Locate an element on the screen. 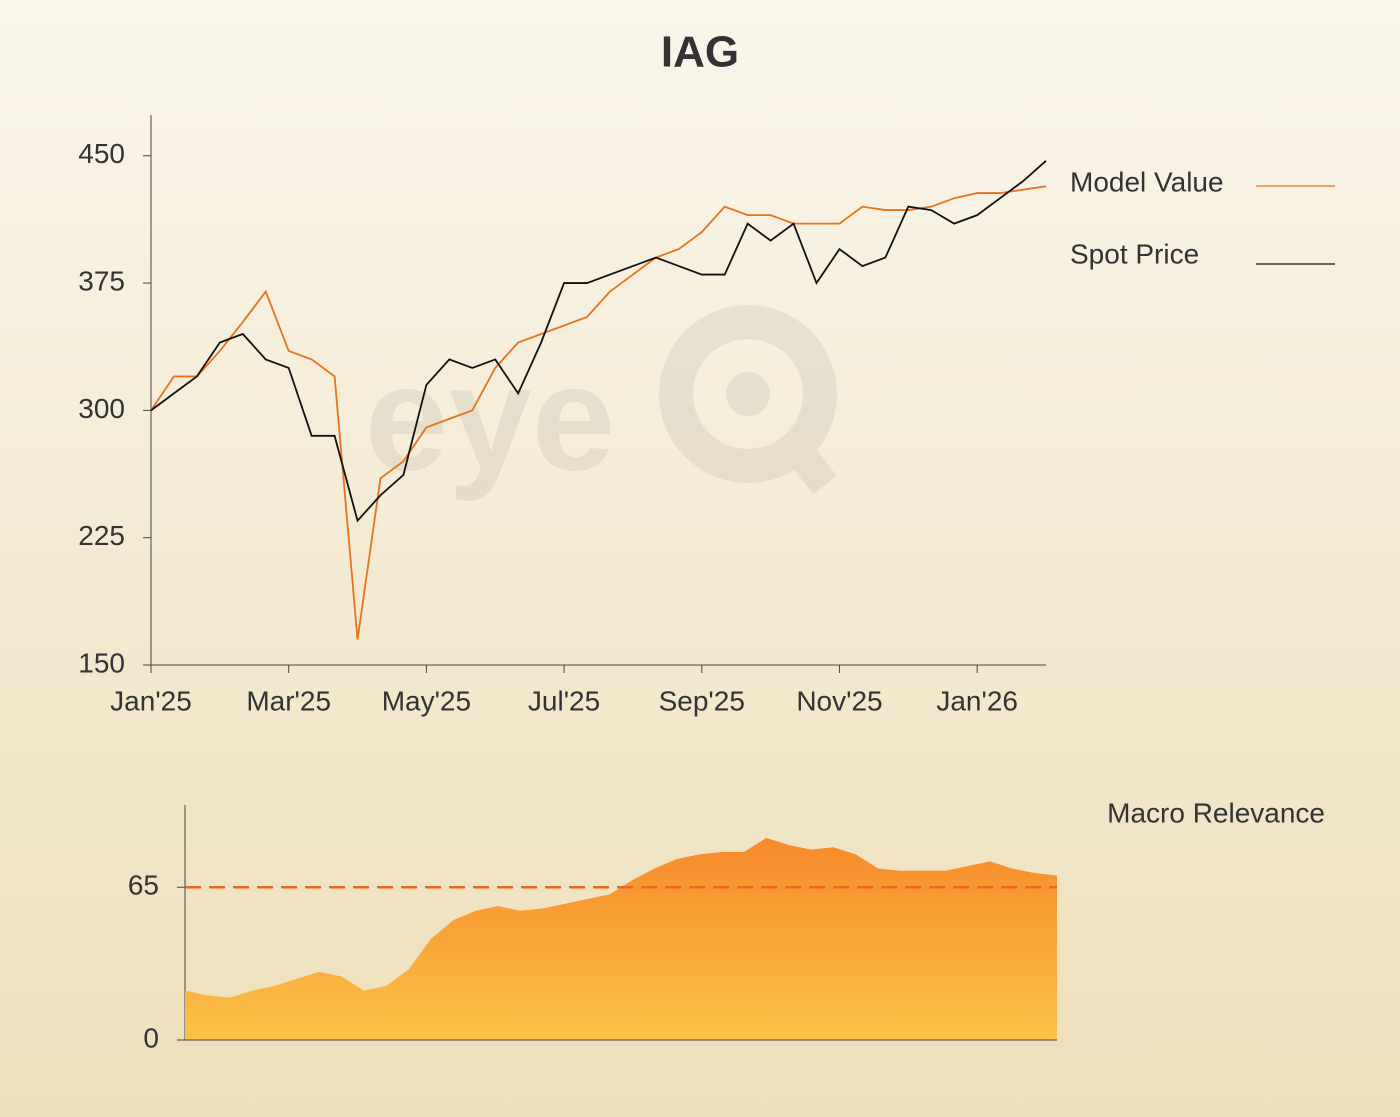 The image size is (1400, 1117). y-tick-label: 225 is located at coordinates (101, 535).